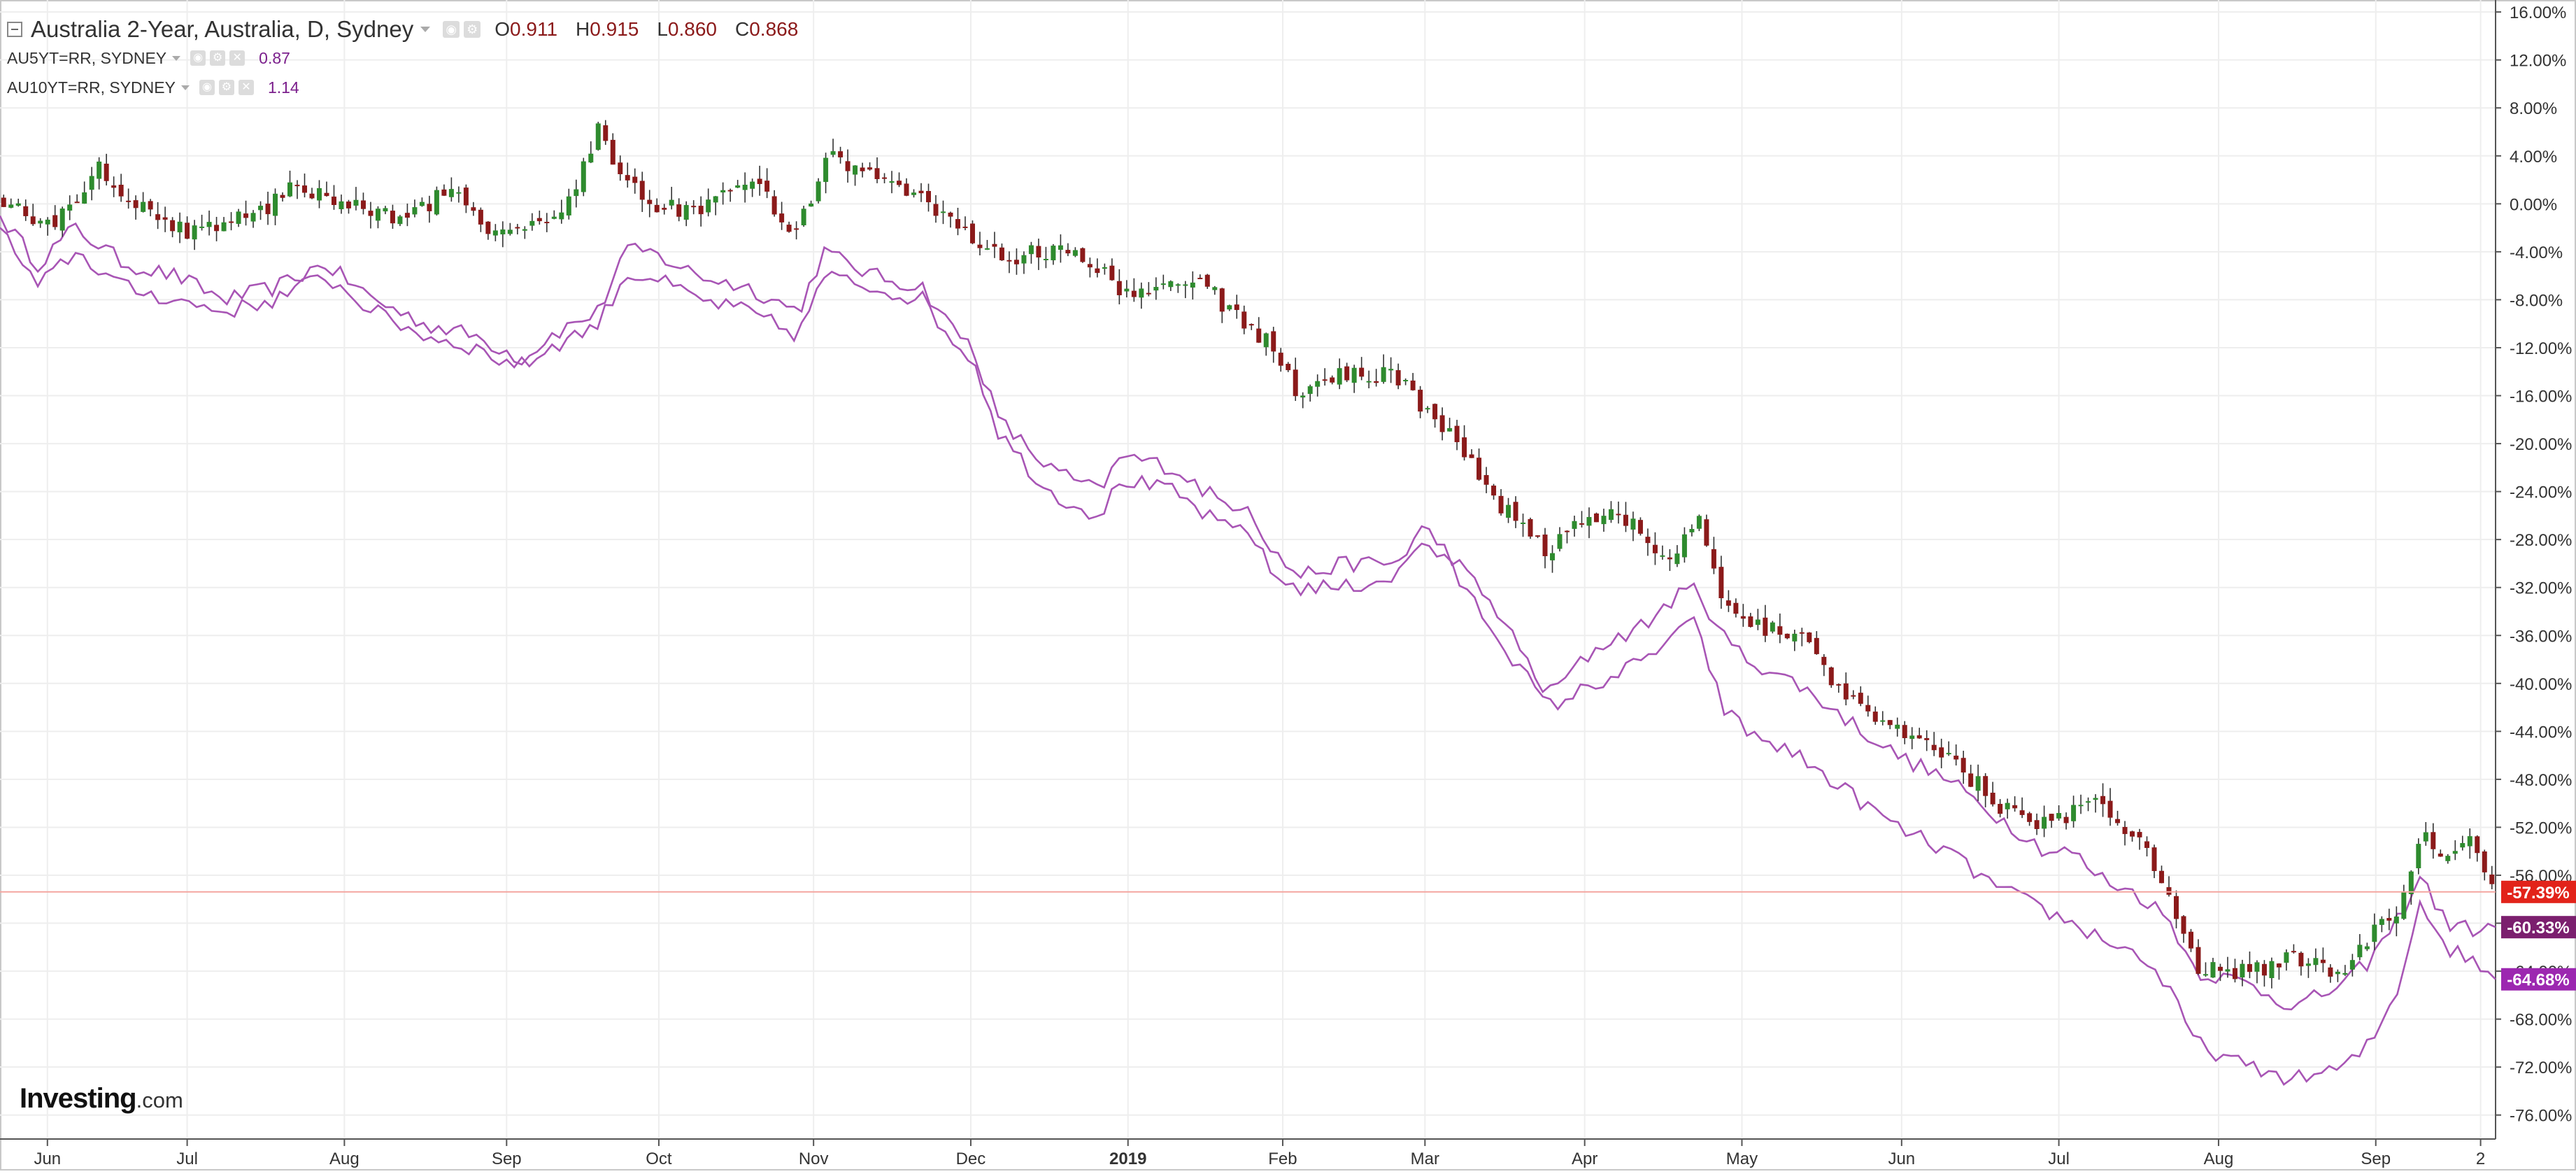 The height and width of the screenshot is (1174, 2576). What do you see at coordinates (14, 29) in the screenshot?
I see `collapse-legend-icon` at bounding box center [14, 29].